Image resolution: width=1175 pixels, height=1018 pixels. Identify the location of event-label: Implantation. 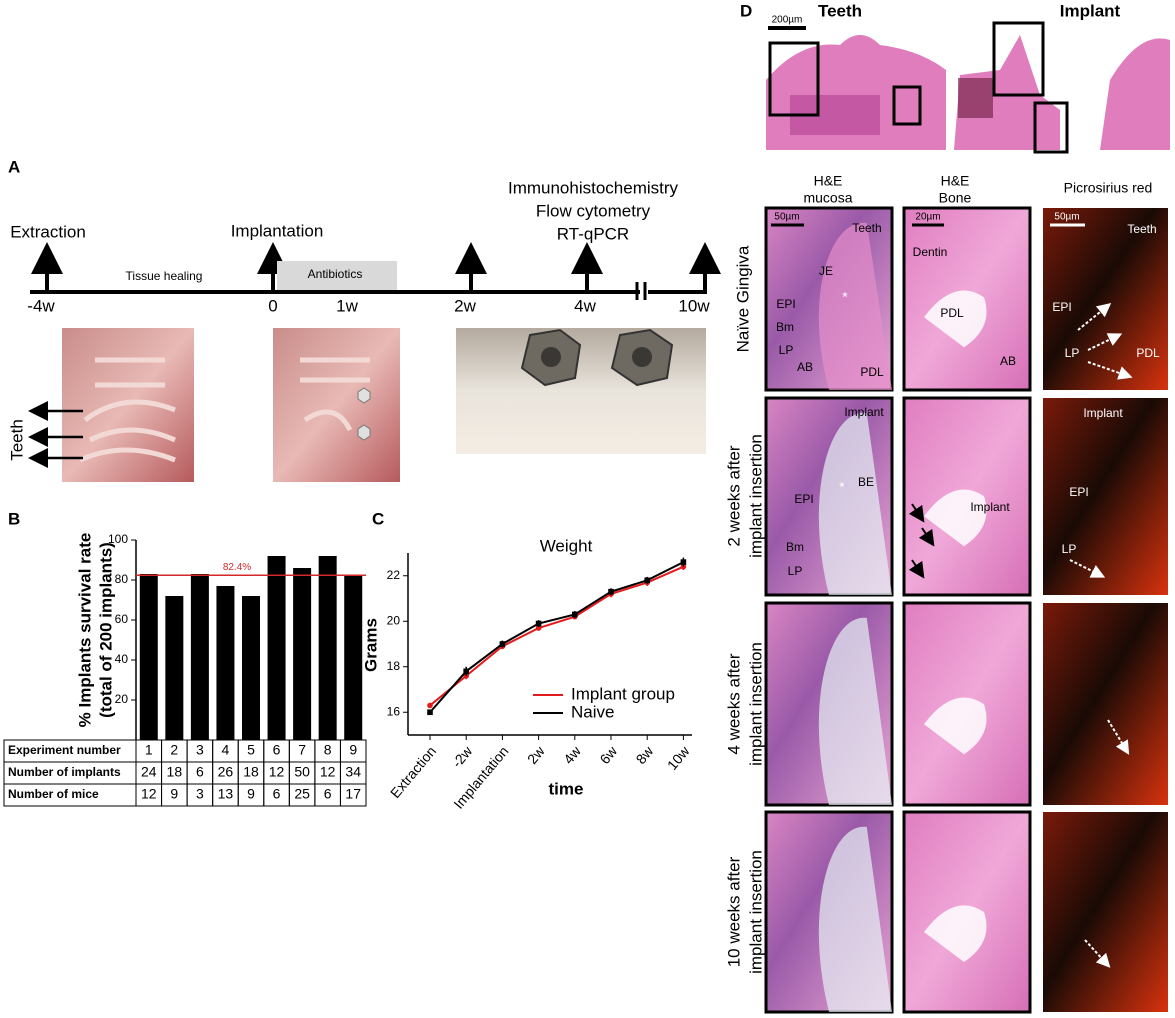
(277, 230).